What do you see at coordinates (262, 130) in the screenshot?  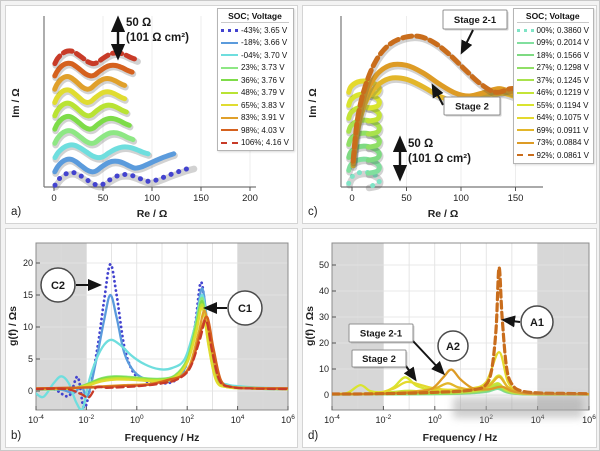 I see `legend-label: 98%; 4.03 V` at bounding box center [262, 130].